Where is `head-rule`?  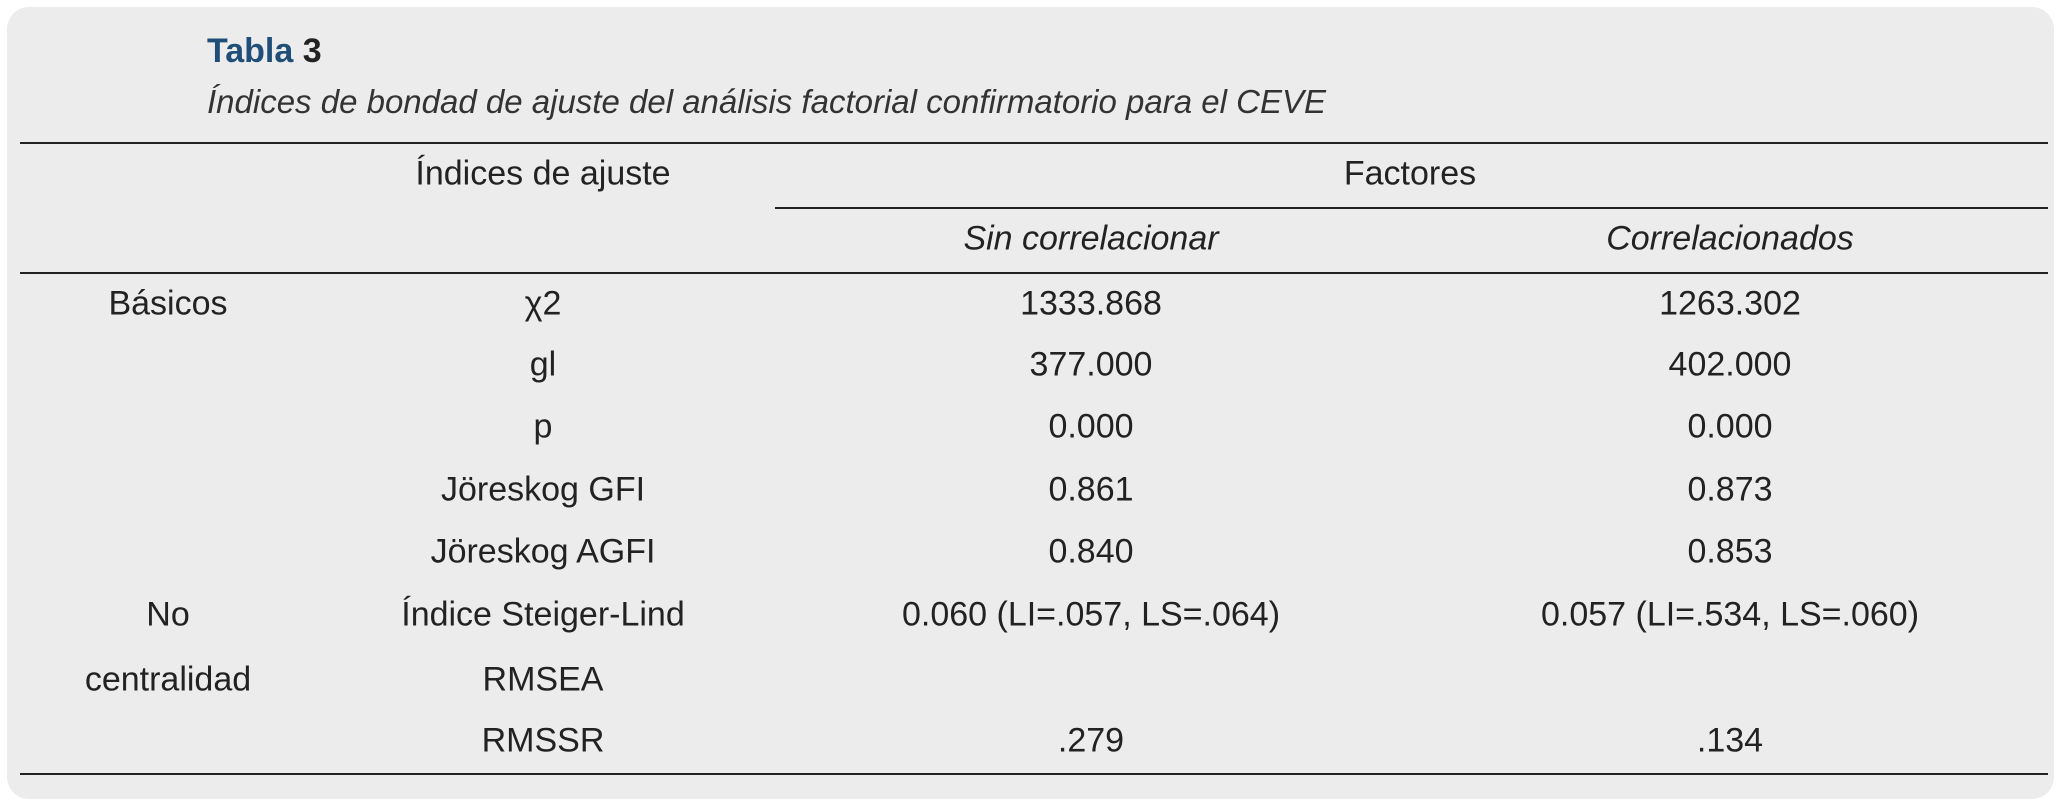 head-rule is located at coordinates (1034, 273).